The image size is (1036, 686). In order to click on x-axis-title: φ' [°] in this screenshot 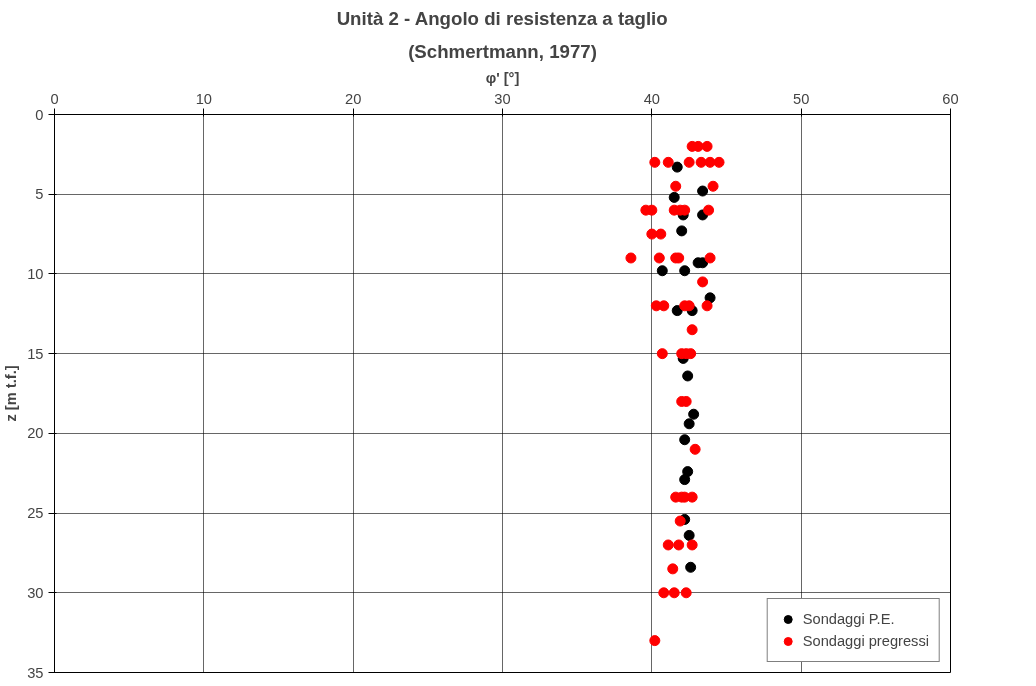, I will do `click(502, 77)`.